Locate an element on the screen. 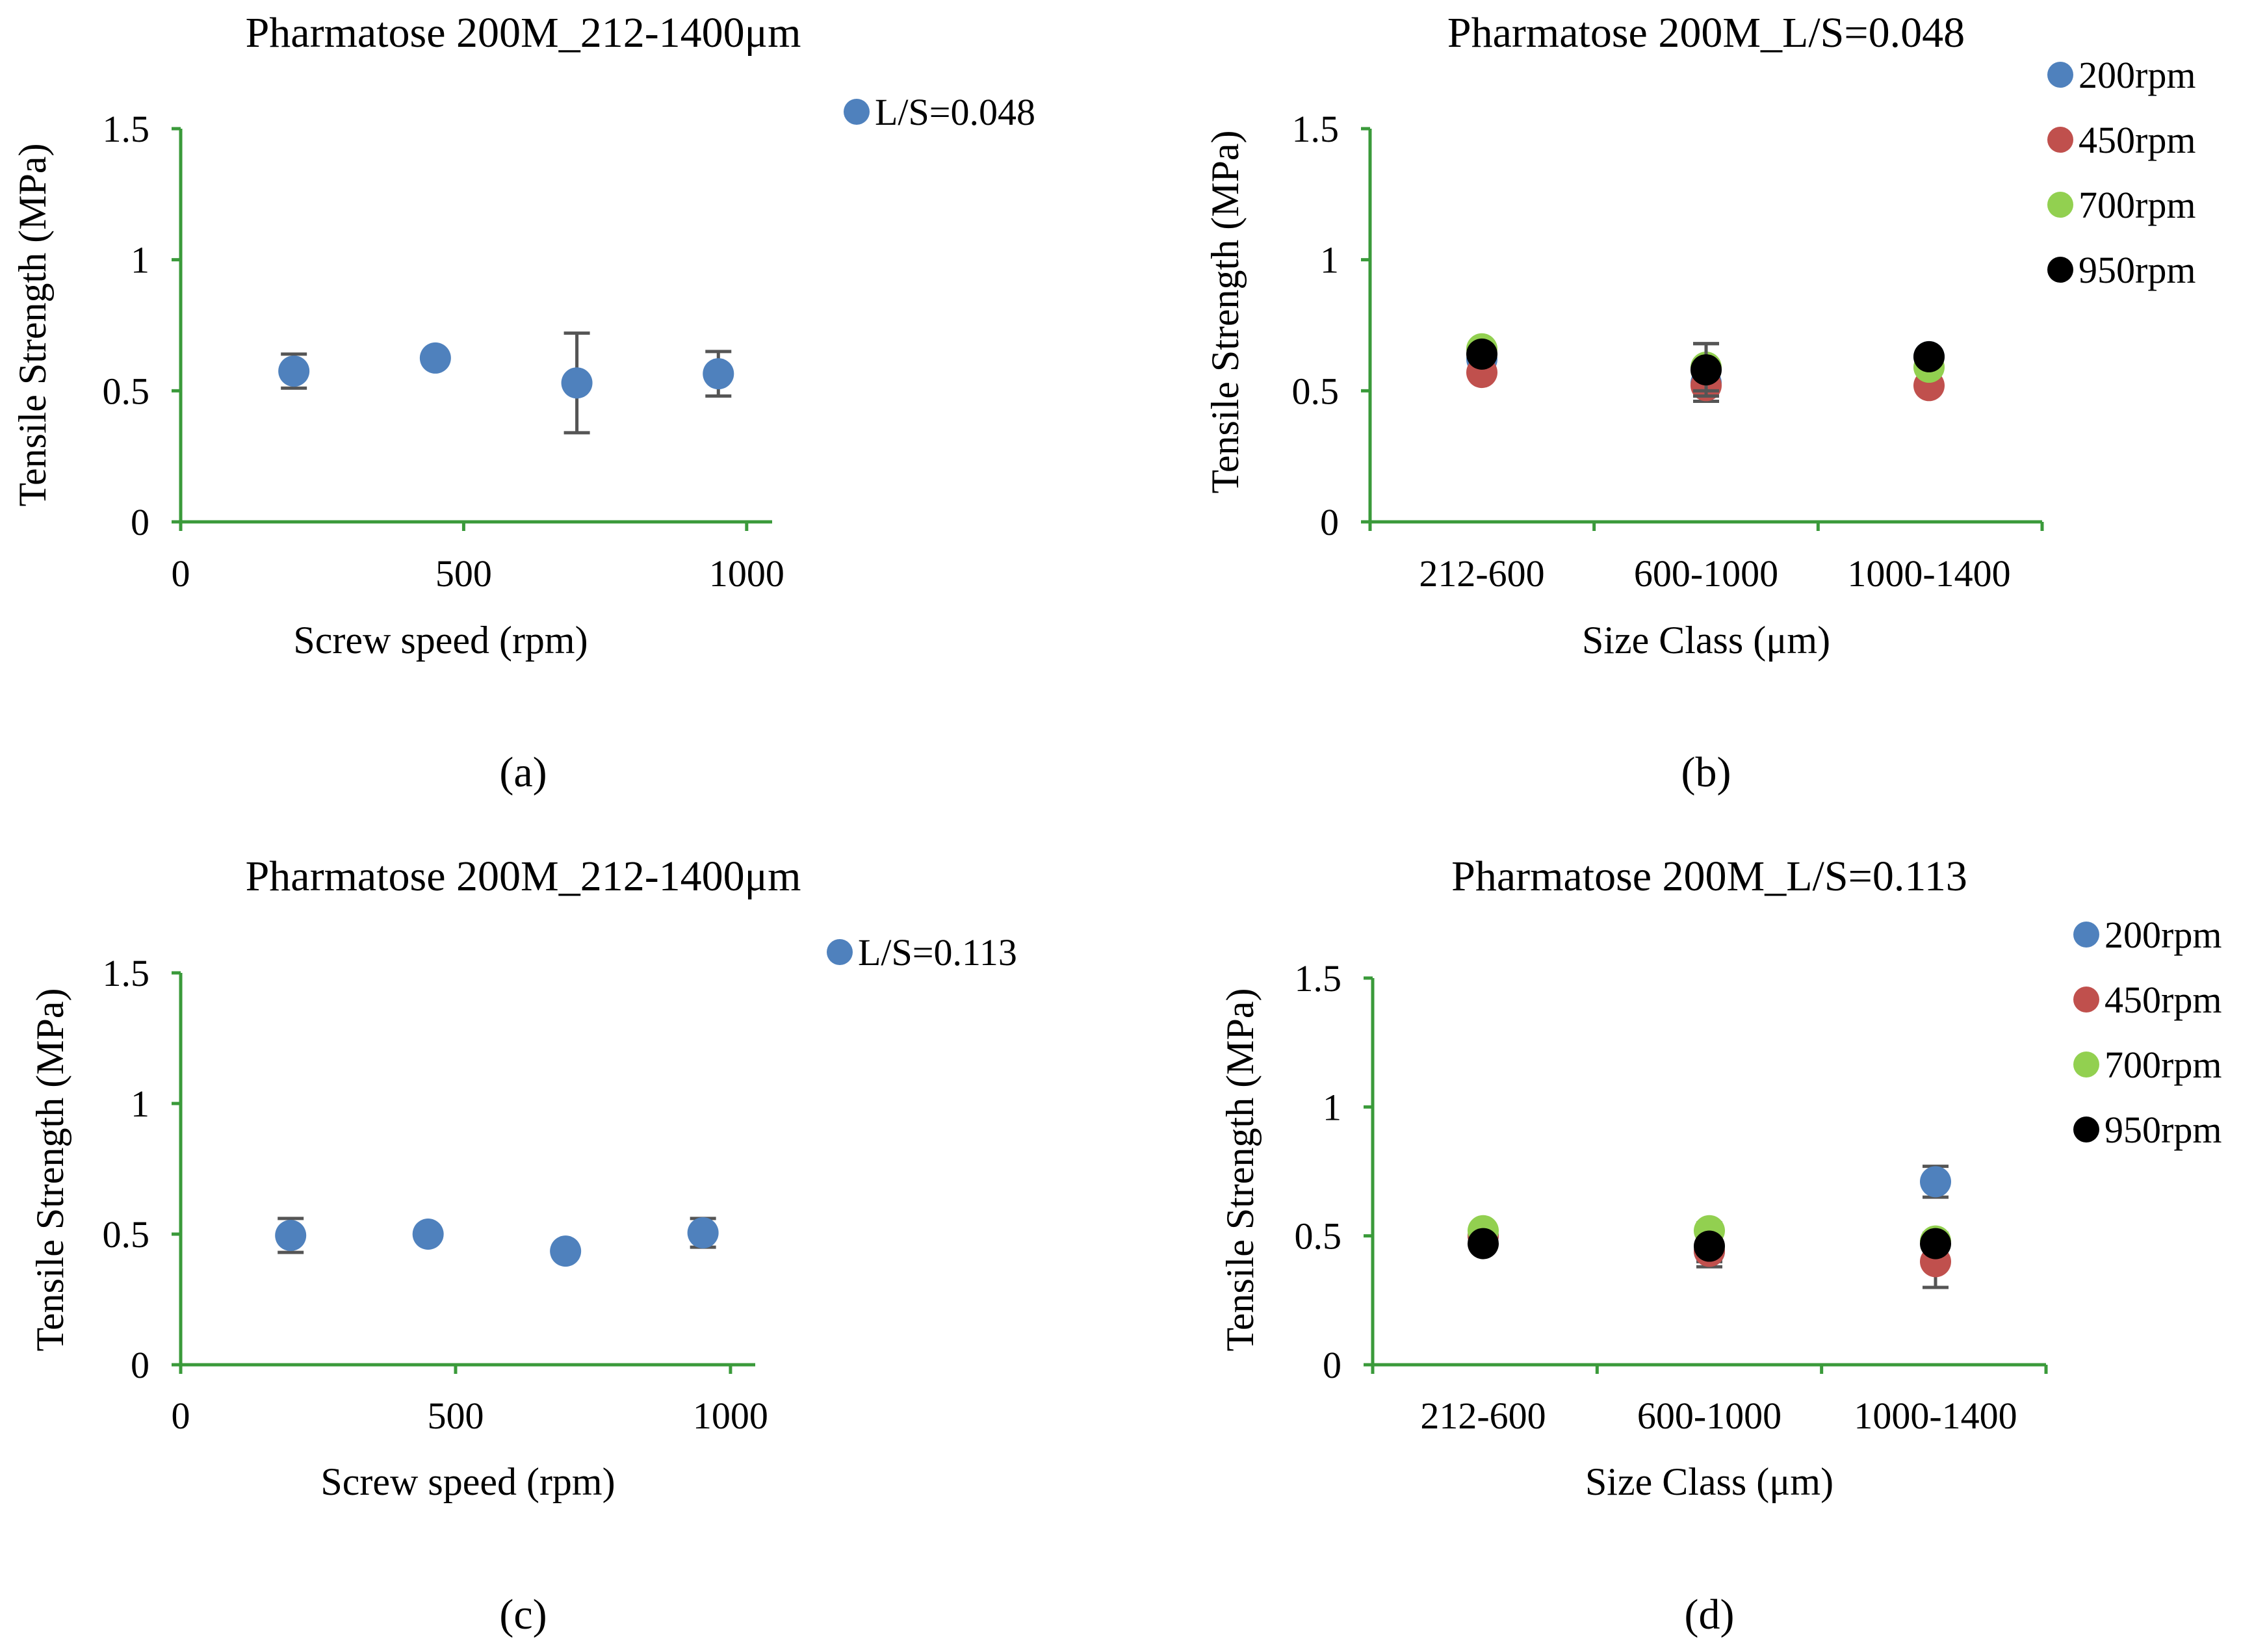 Image resolution: width=2241 pixels, height=1652 pixels. series-L/S=0.113 is located at coordinates (497, 1242).